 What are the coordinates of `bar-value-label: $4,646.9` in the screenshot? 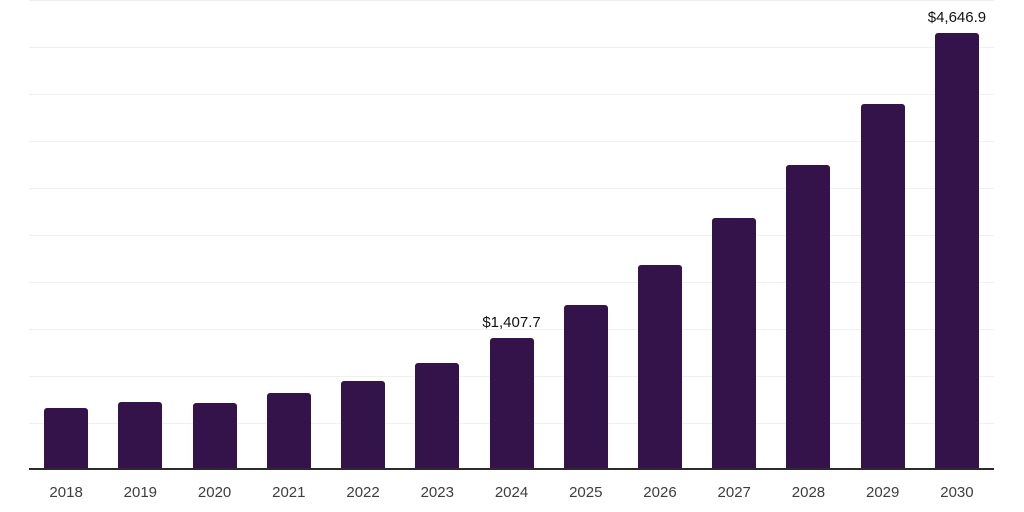 It's located at (957, 17).